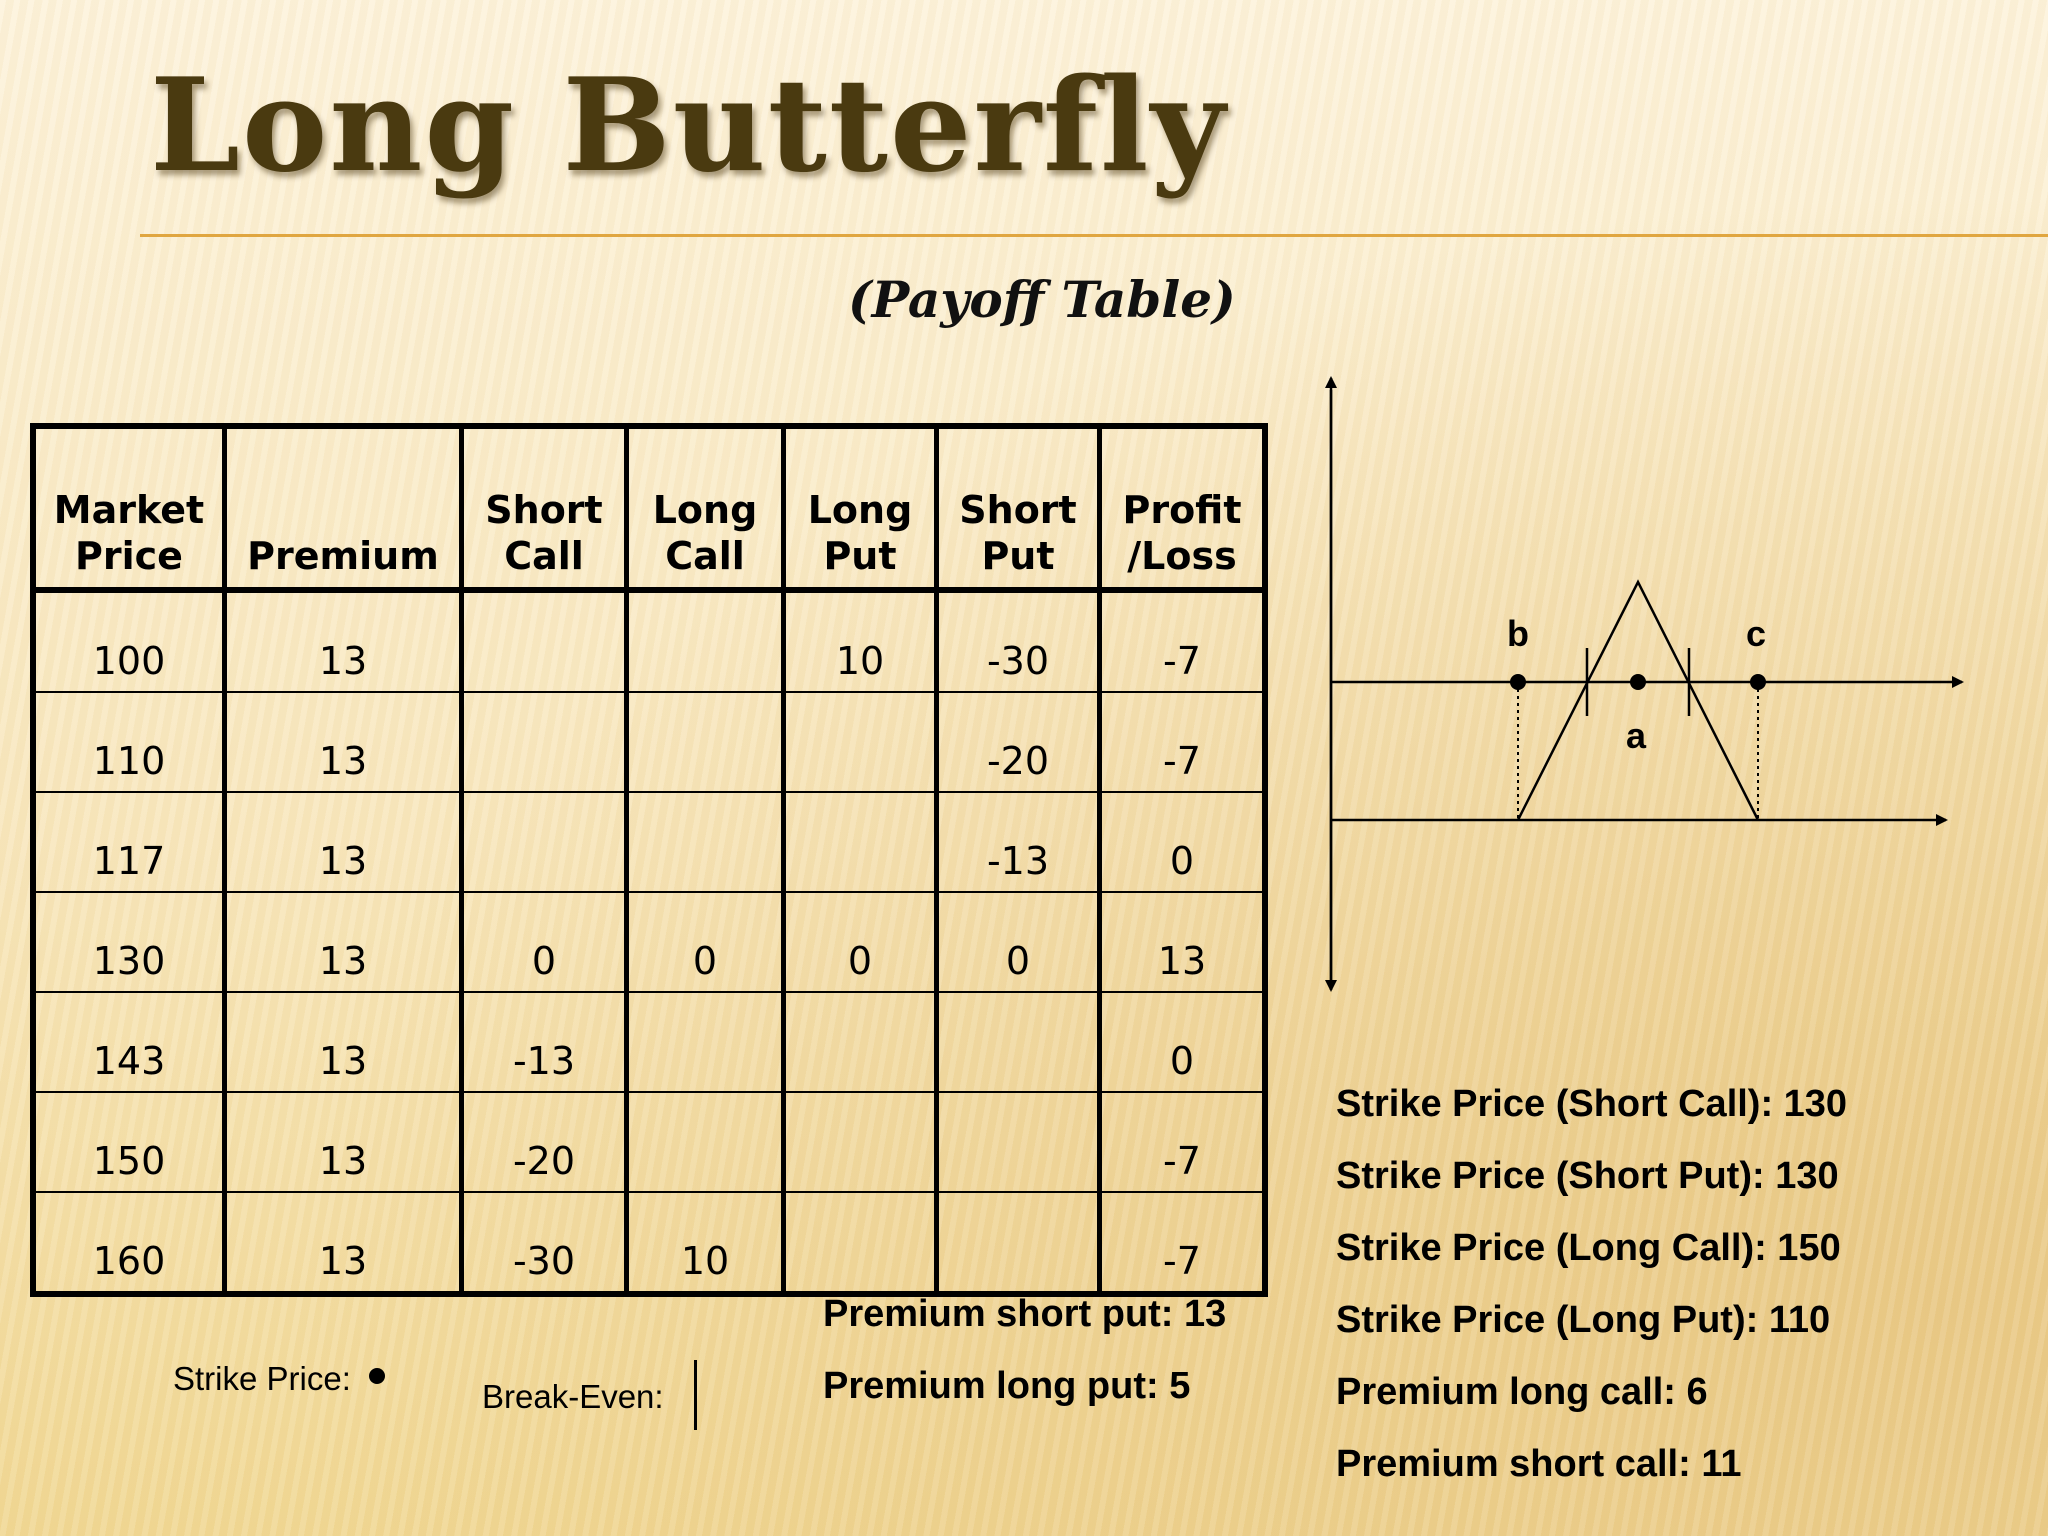 The image size is (2048, 1536). I want to click on legend-break-even: Break-Even:, so click(589, 1395).